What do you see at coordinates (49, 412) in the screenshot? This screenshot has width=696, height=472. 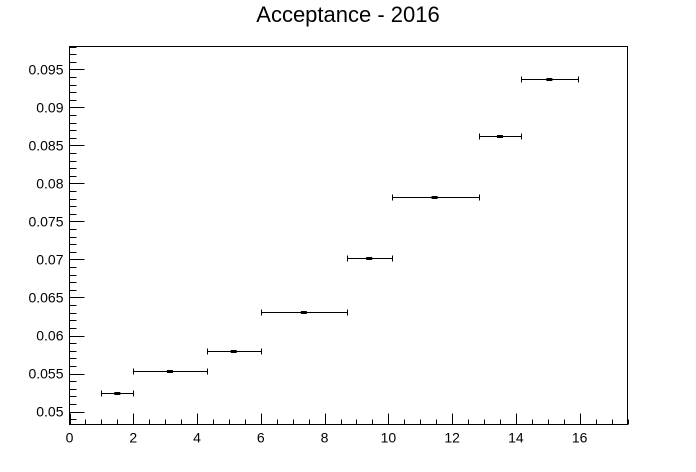 I see `y-tick-label: 0.05` at bounding box center [49, 412].